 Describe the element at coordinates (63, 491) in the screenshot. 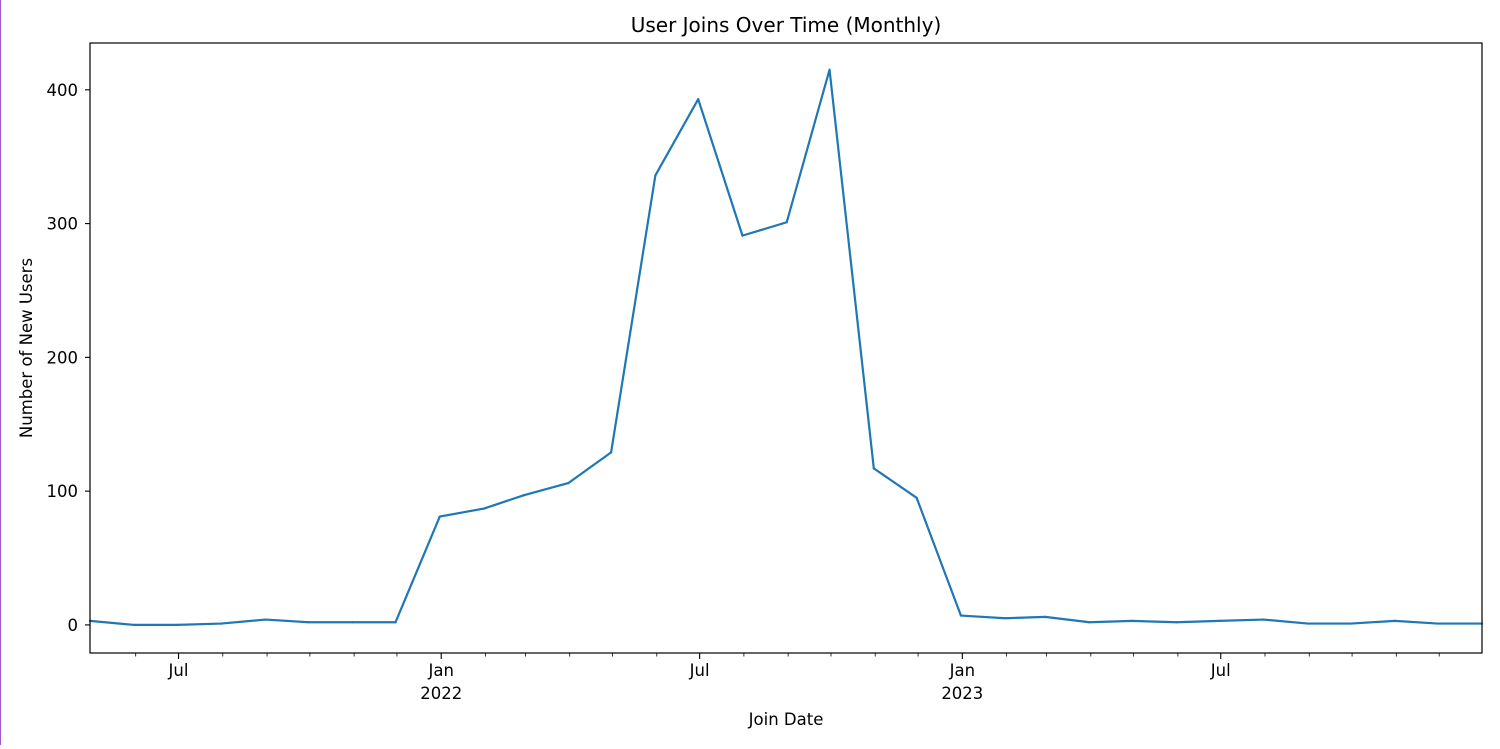

I see `y-tick-label: 100` at that location.